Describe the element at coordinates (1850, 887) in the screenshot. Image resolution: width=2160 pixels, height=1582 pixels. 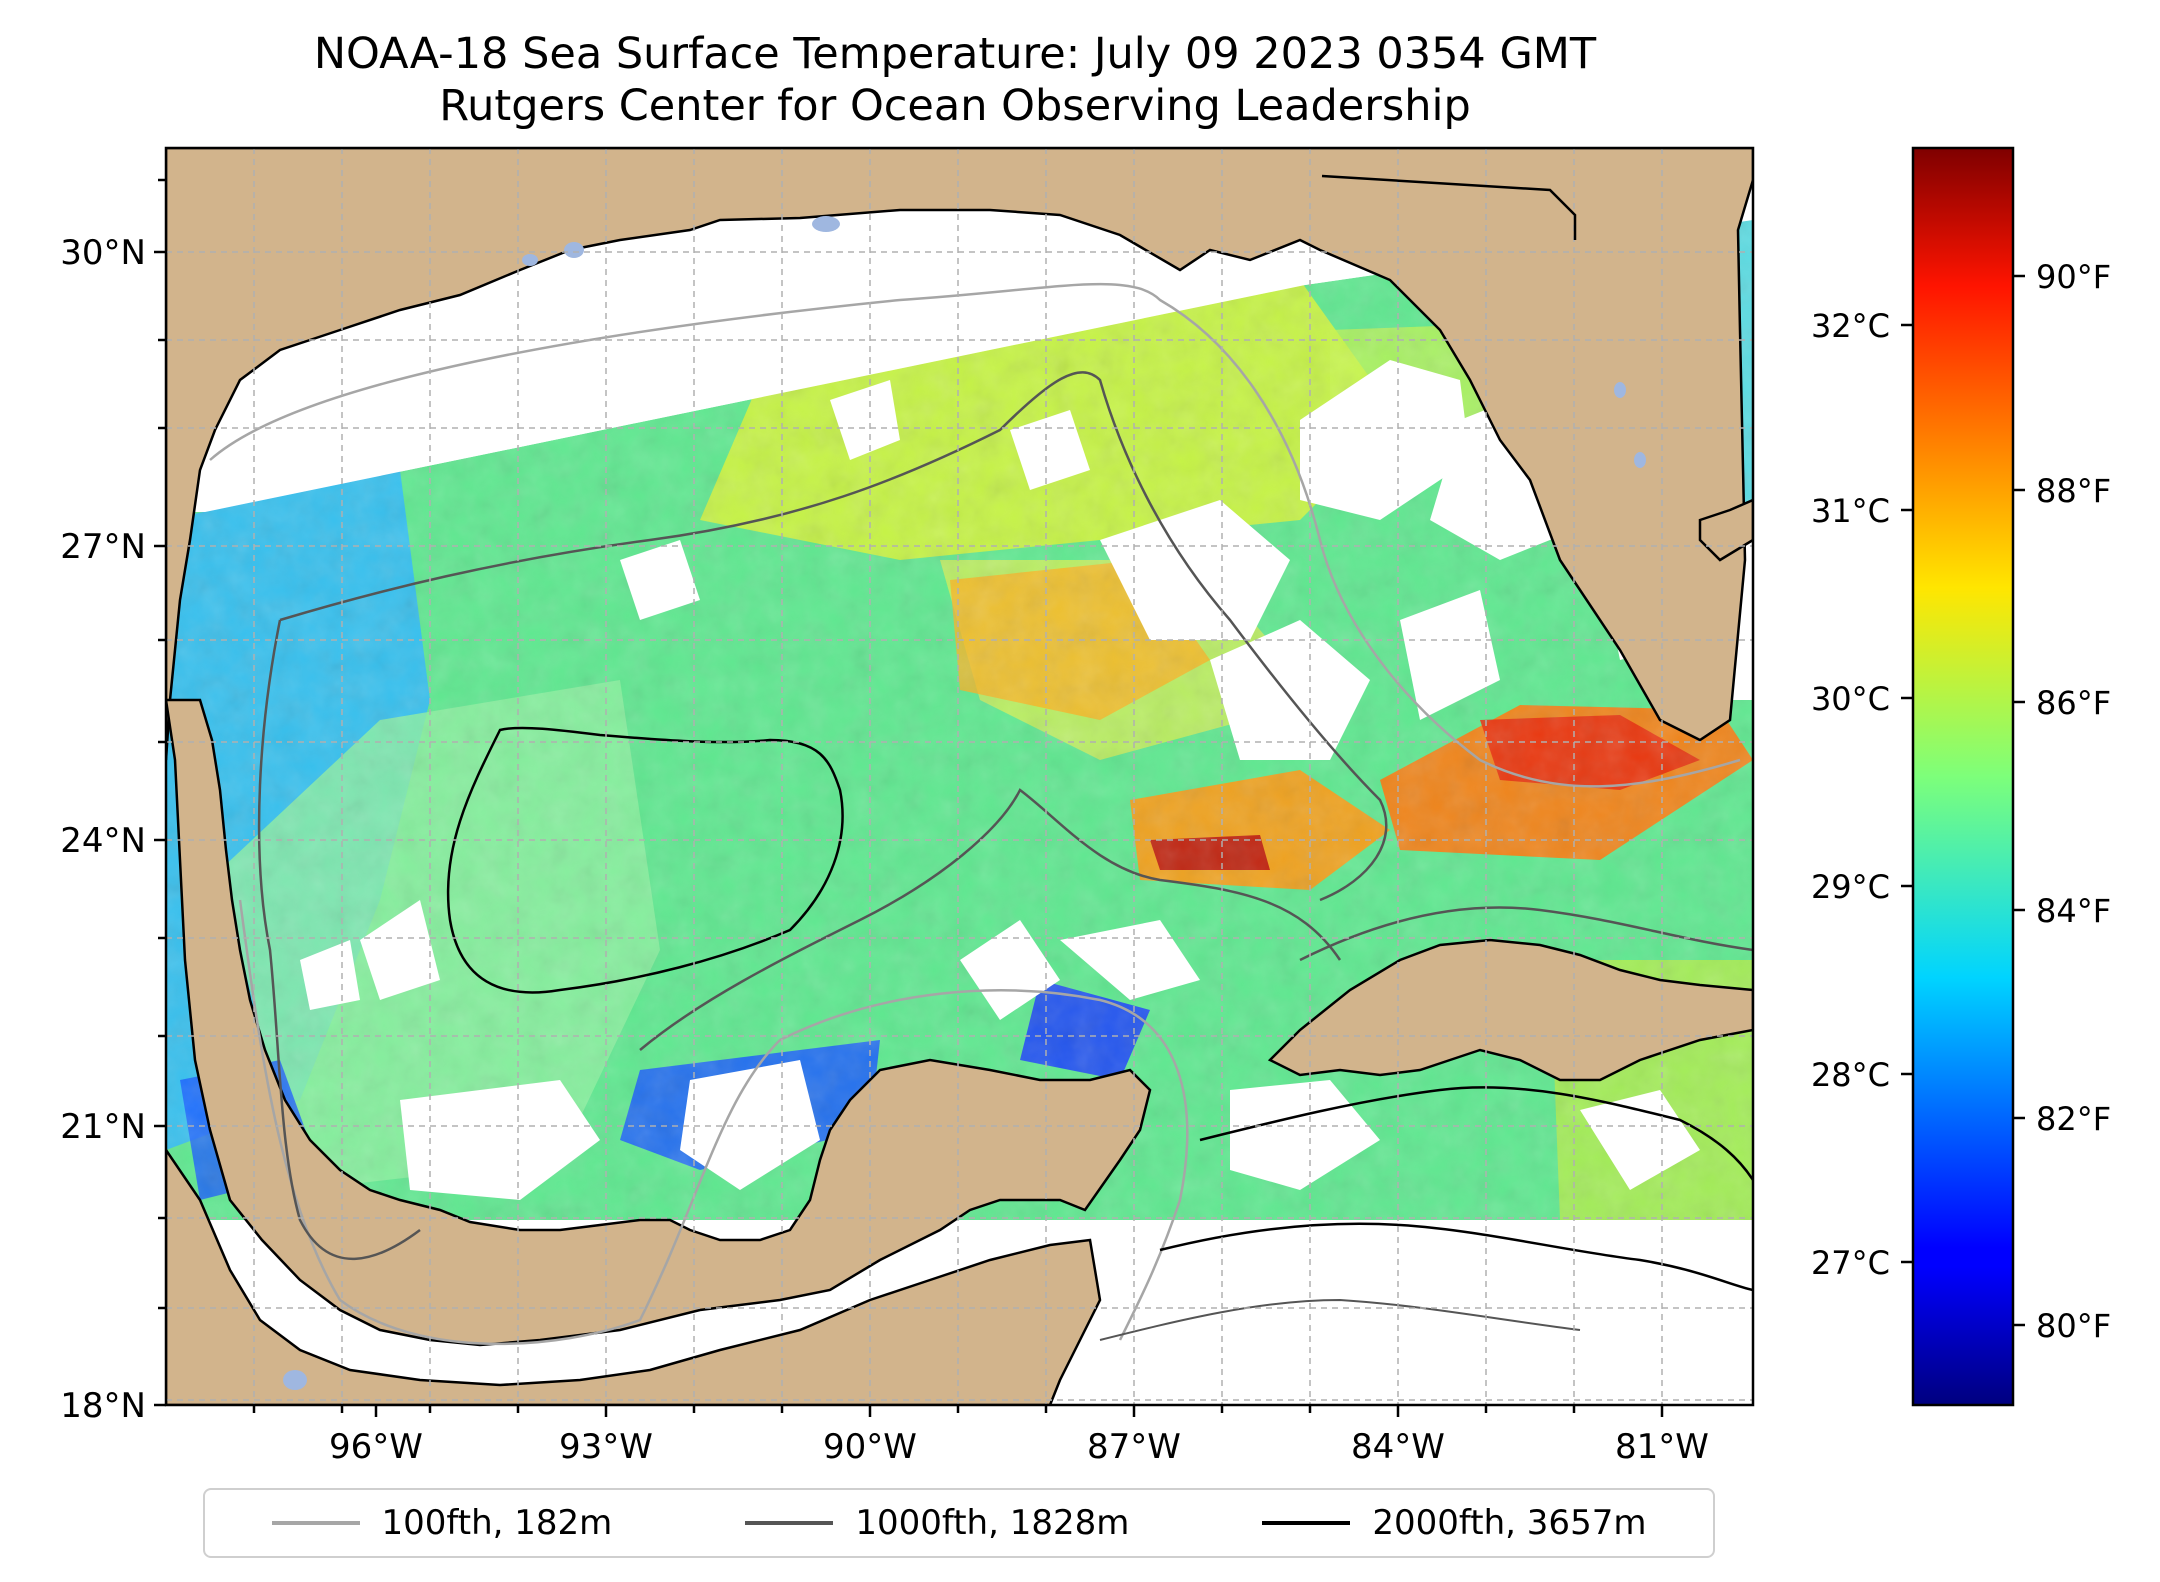
I see `celsius-label: 29°C` at that location.